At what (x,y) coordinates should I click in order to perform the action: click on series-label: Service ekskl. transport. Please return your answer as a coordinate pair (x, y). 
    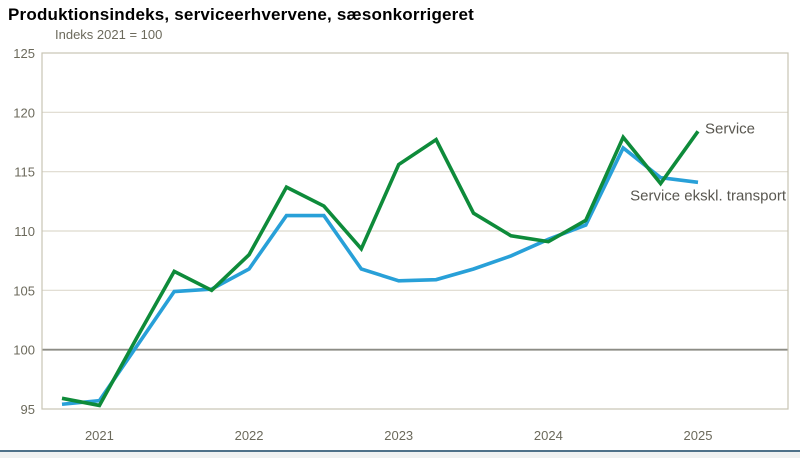
    Looking at the image, I should click on (708, 195).